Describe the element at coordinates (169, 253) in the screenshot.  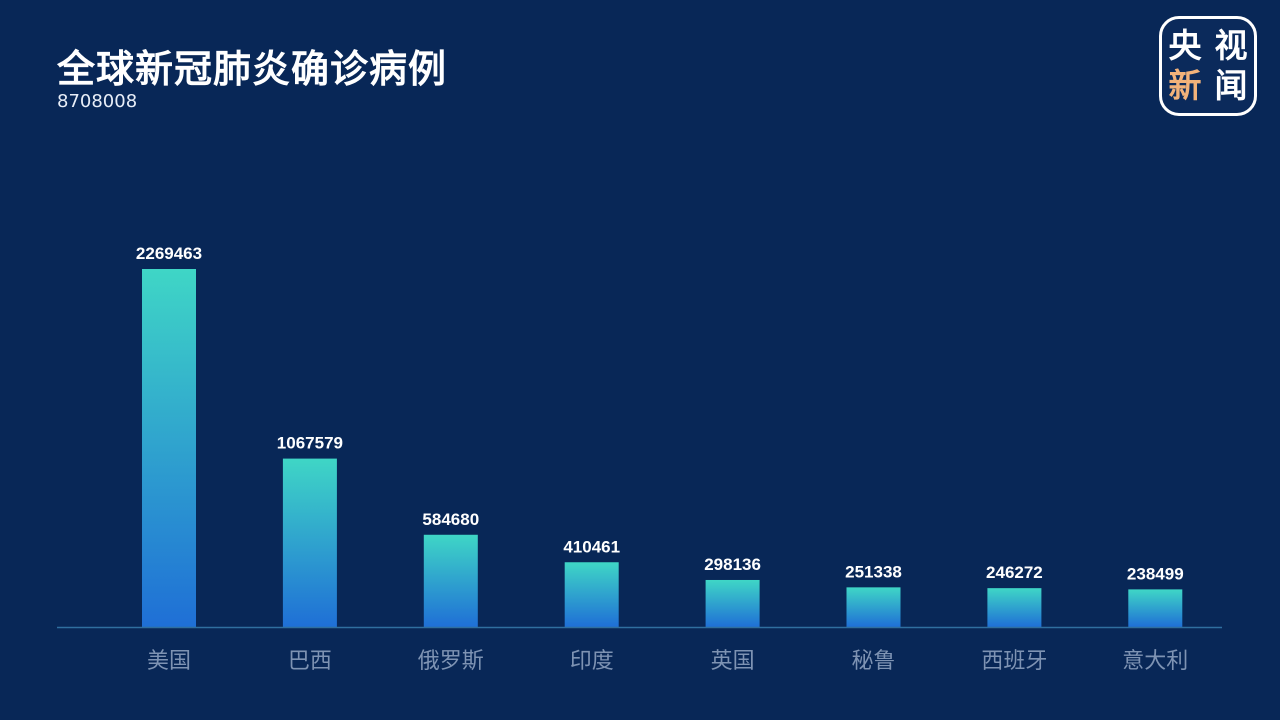
I see `data-label: 2269463` at that location.